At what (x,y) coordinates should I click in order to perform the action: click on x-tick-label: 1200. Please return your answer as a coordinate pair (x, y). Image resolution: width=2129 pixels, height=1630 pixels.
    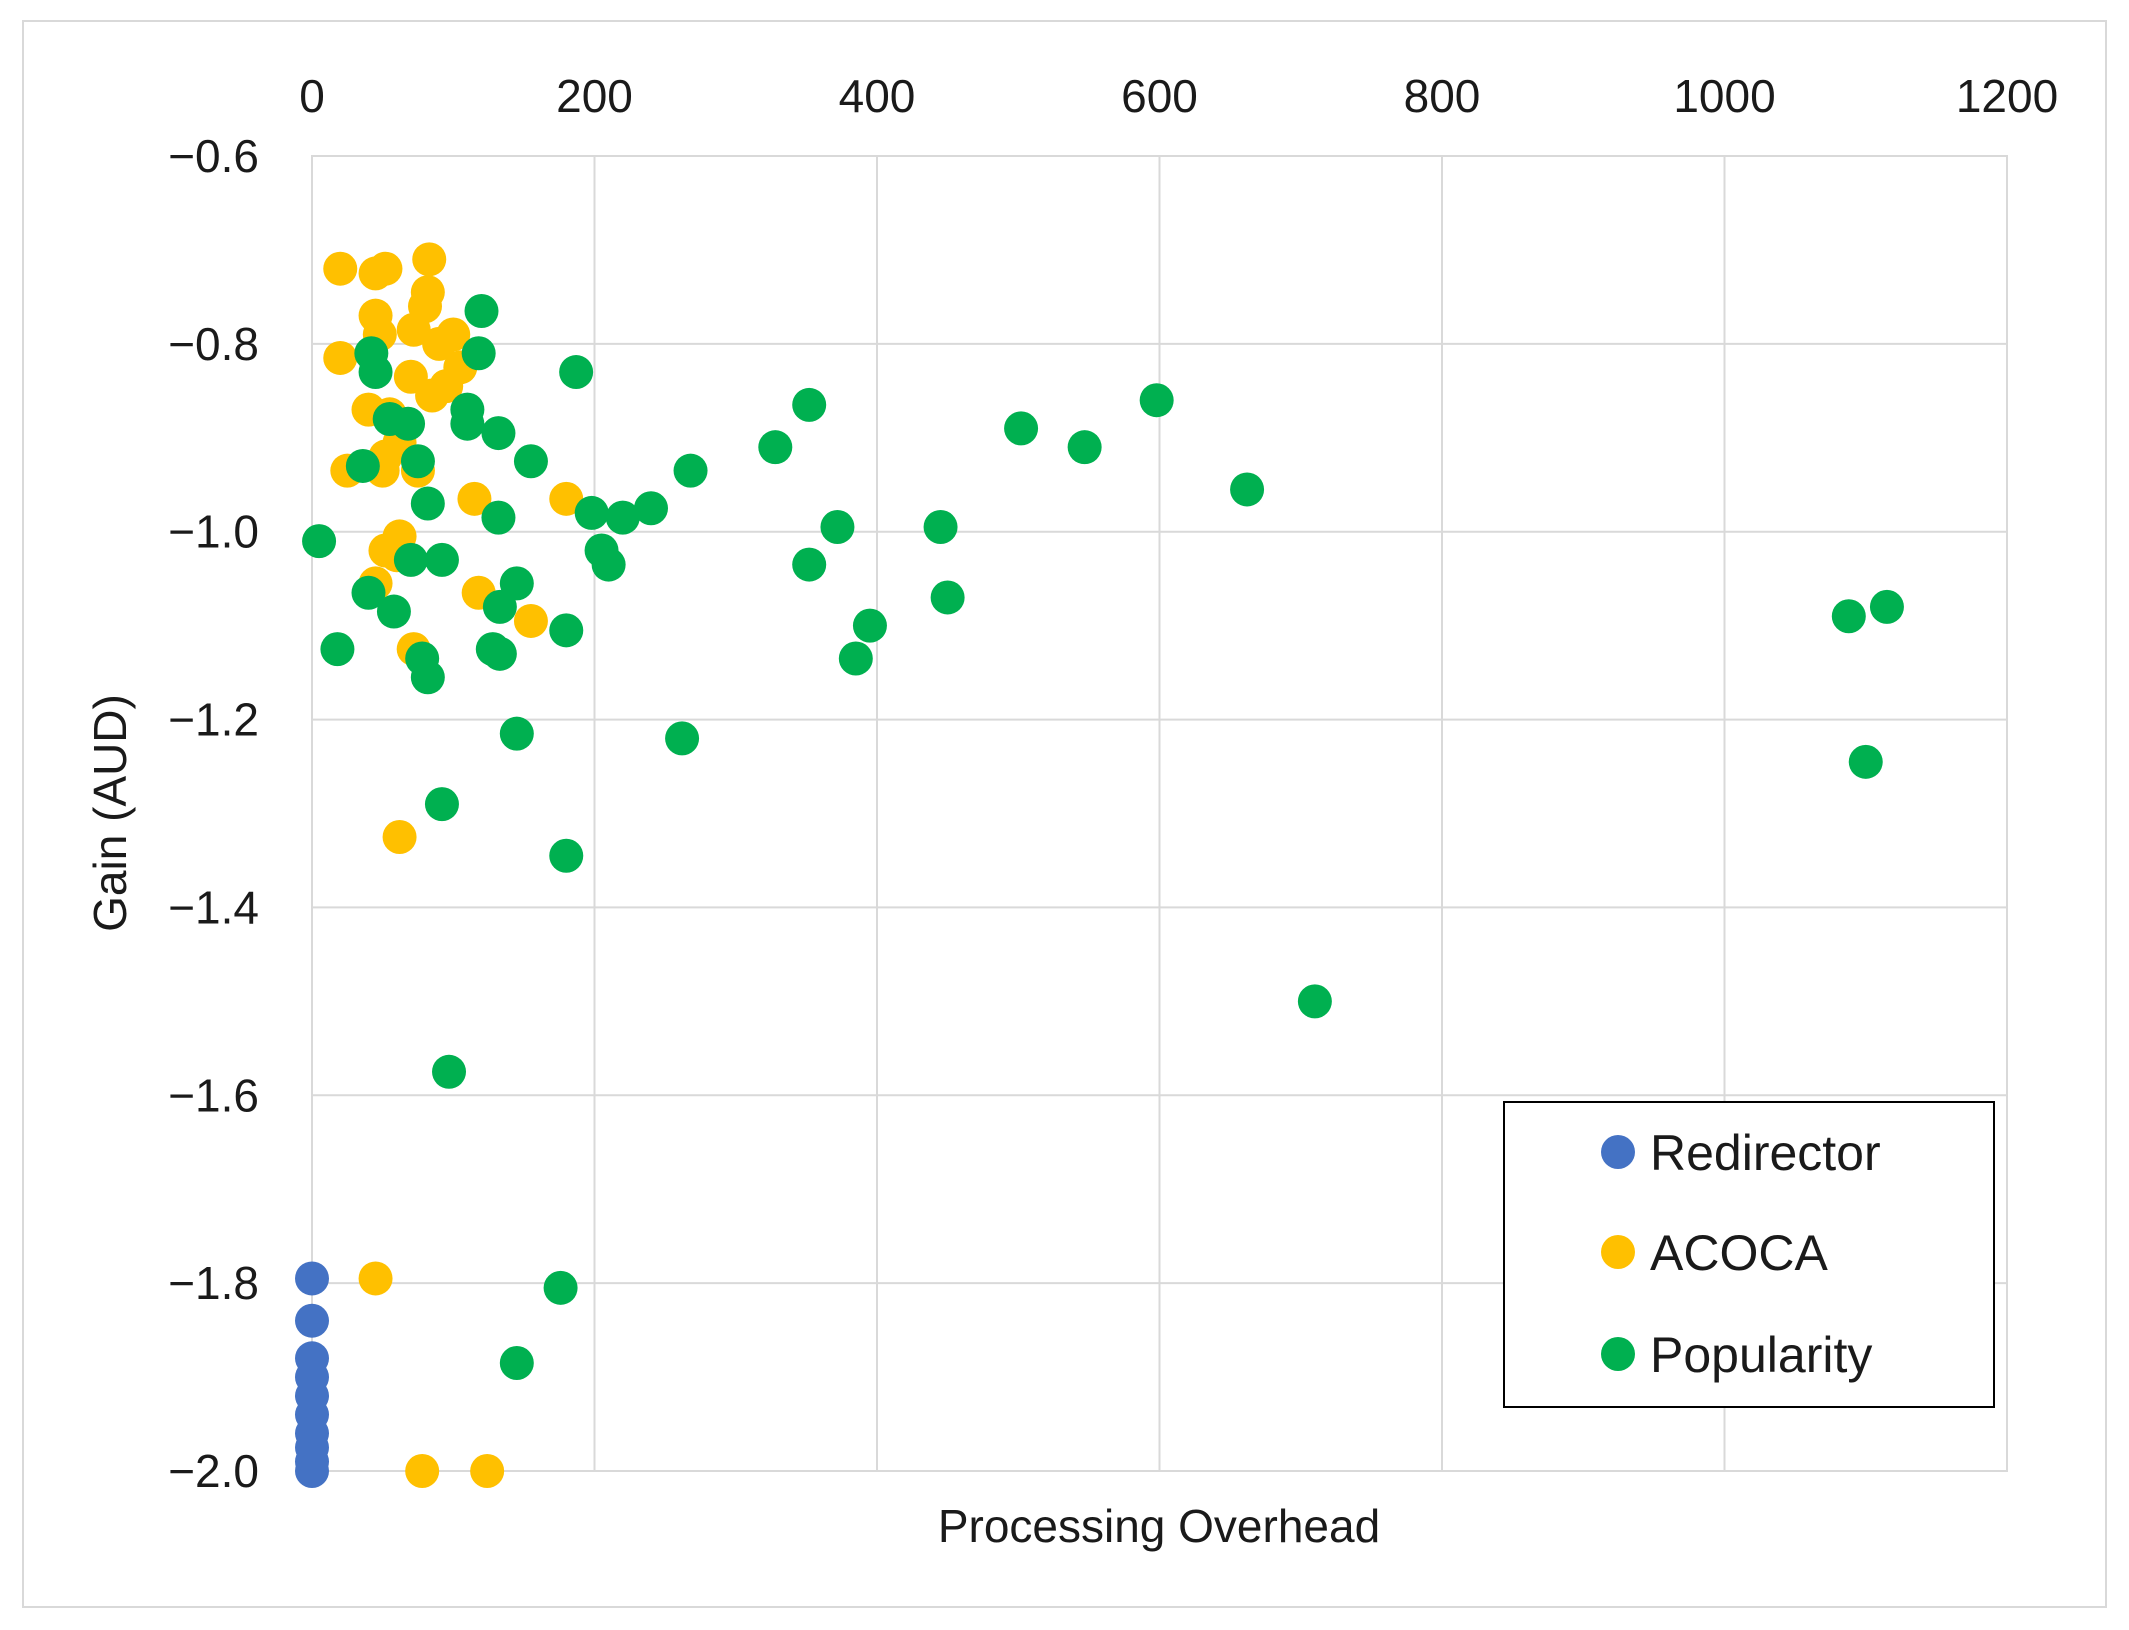
    Looking at the image, I should click on (2007, 96).